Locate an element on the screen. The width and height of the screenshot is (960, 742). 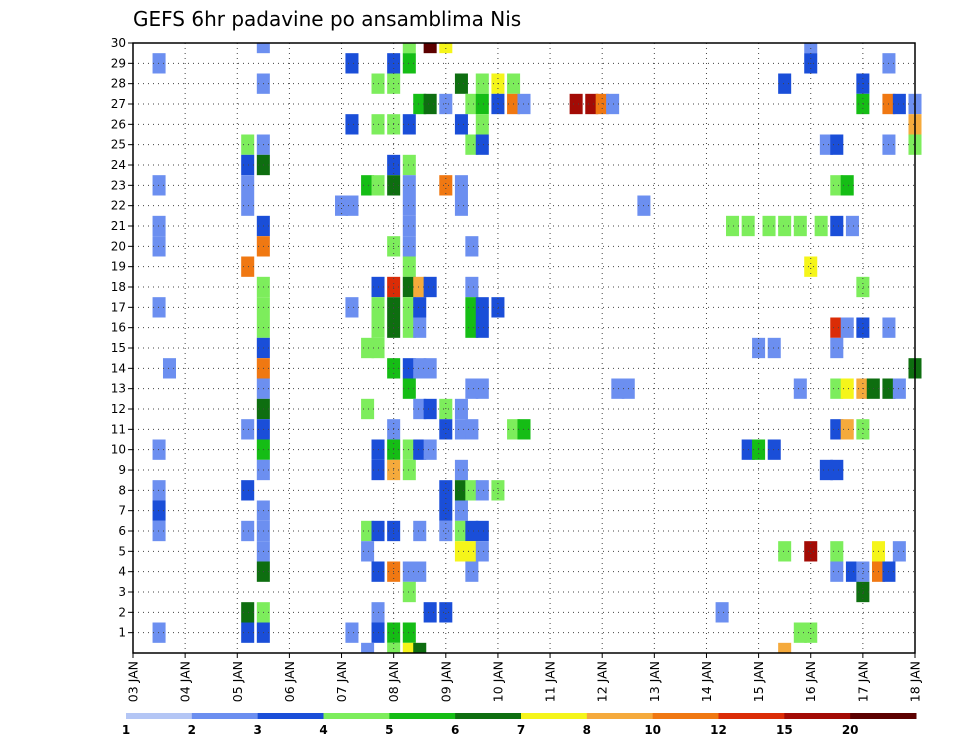
legend-label: 6 is located at coordinates (455, 730).